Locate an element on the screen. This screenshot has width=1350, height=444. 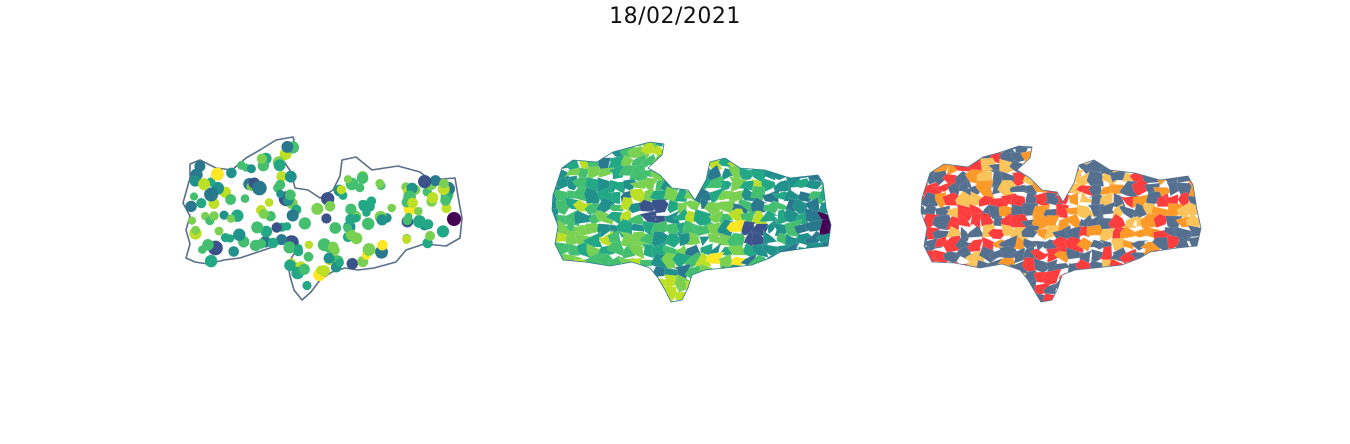
municipality-polygons is located at coordinates (691, 222).